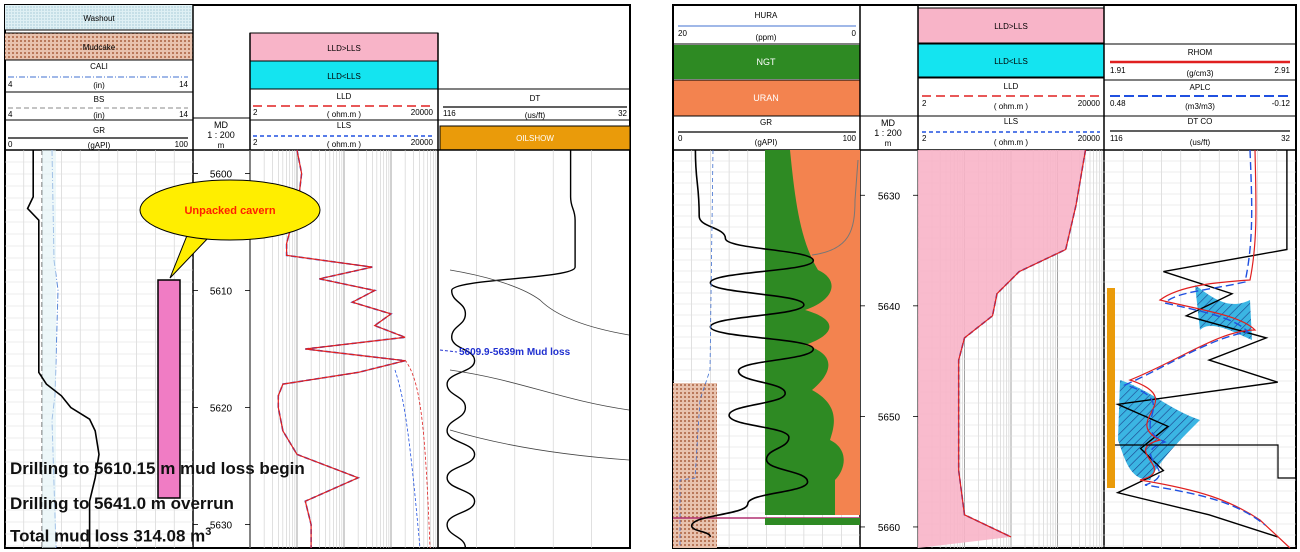  I want to click on lls-min-r: 2, so click(924, 138).